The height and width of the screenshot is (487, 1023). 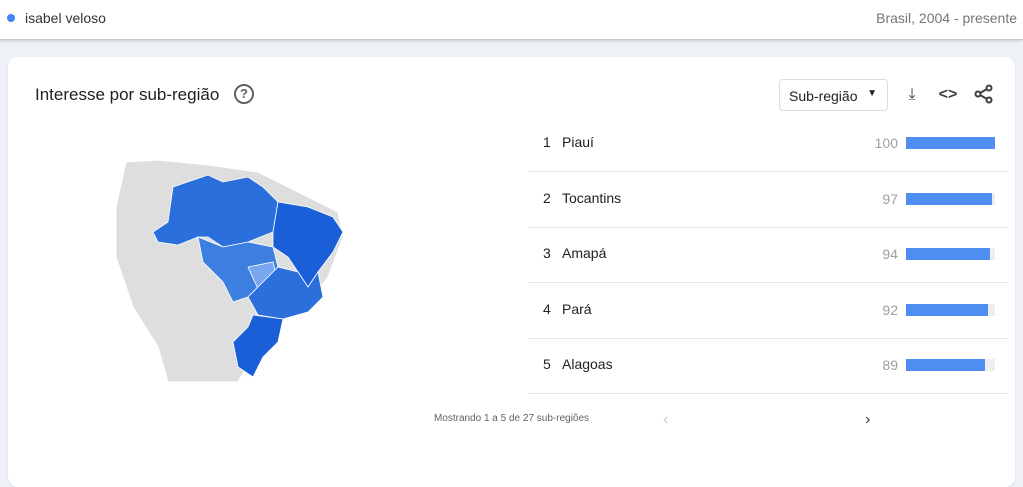 What do you see at coordinates (768, 144) in the screenshot?
I see `region-row: 1 Piauí 100` at bounding box center [768, 144].